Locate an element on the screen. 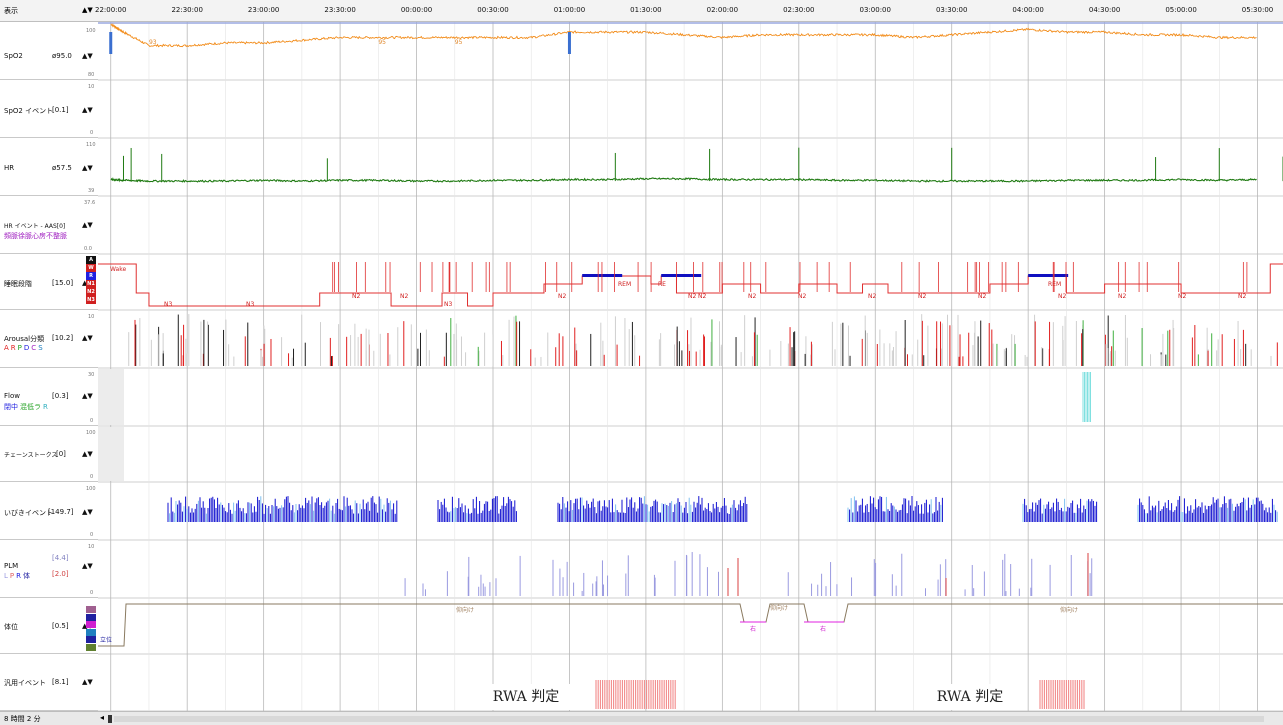 The height and width of the screenshot is (725, 1283). flow-name: Flow is located at coordinates (12, 396).